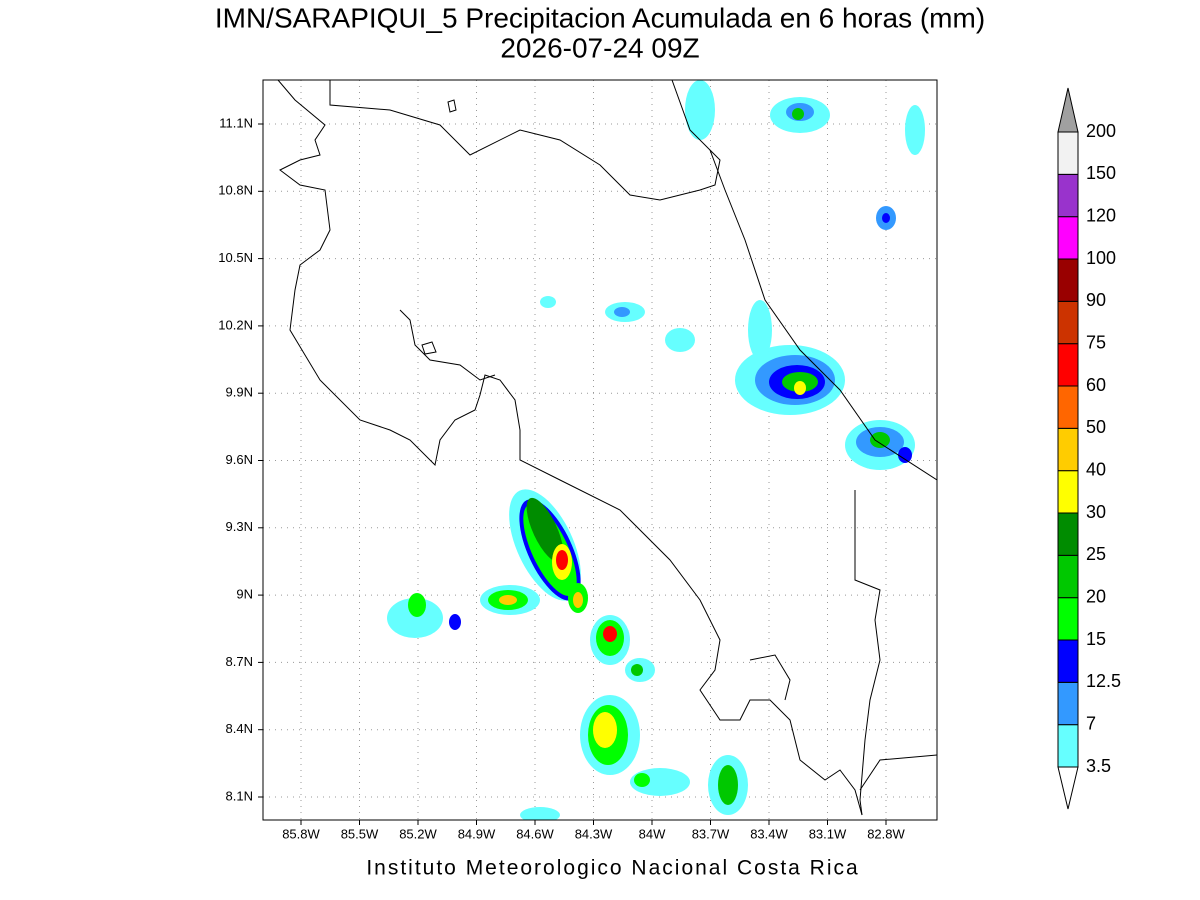 This screenshot has width=1200, height=900. What do you see at coordinates (1089, 448) in the screenshot?
I see `colorbar: 3.5 7 12.5 15 20 25 30 40 50 60 75 90 100 120 150 200` at bounding box center [1089, 448].